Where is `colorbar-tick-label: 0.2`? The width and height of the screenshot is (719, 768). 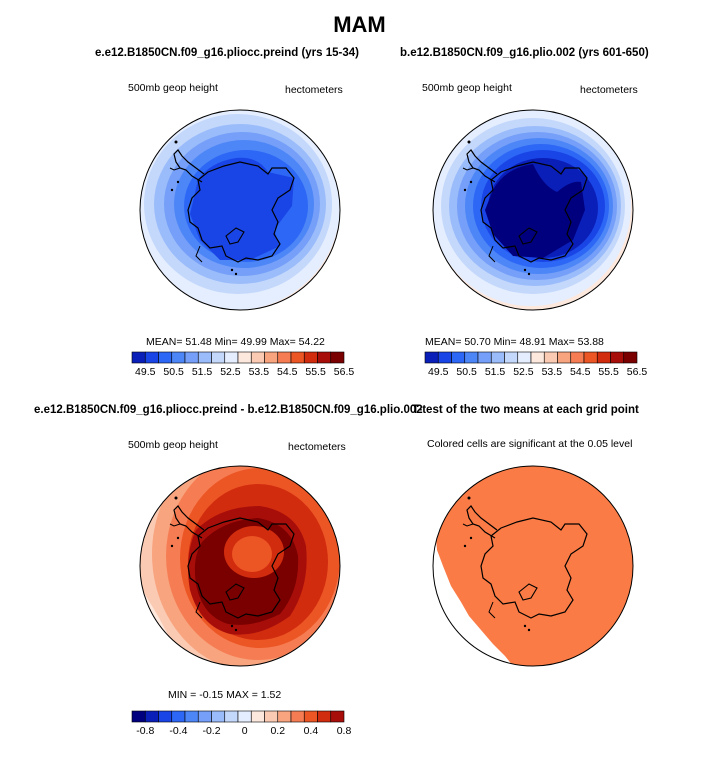 colorbar-tick-label: 0.2 is located at coordinates (277, 731).